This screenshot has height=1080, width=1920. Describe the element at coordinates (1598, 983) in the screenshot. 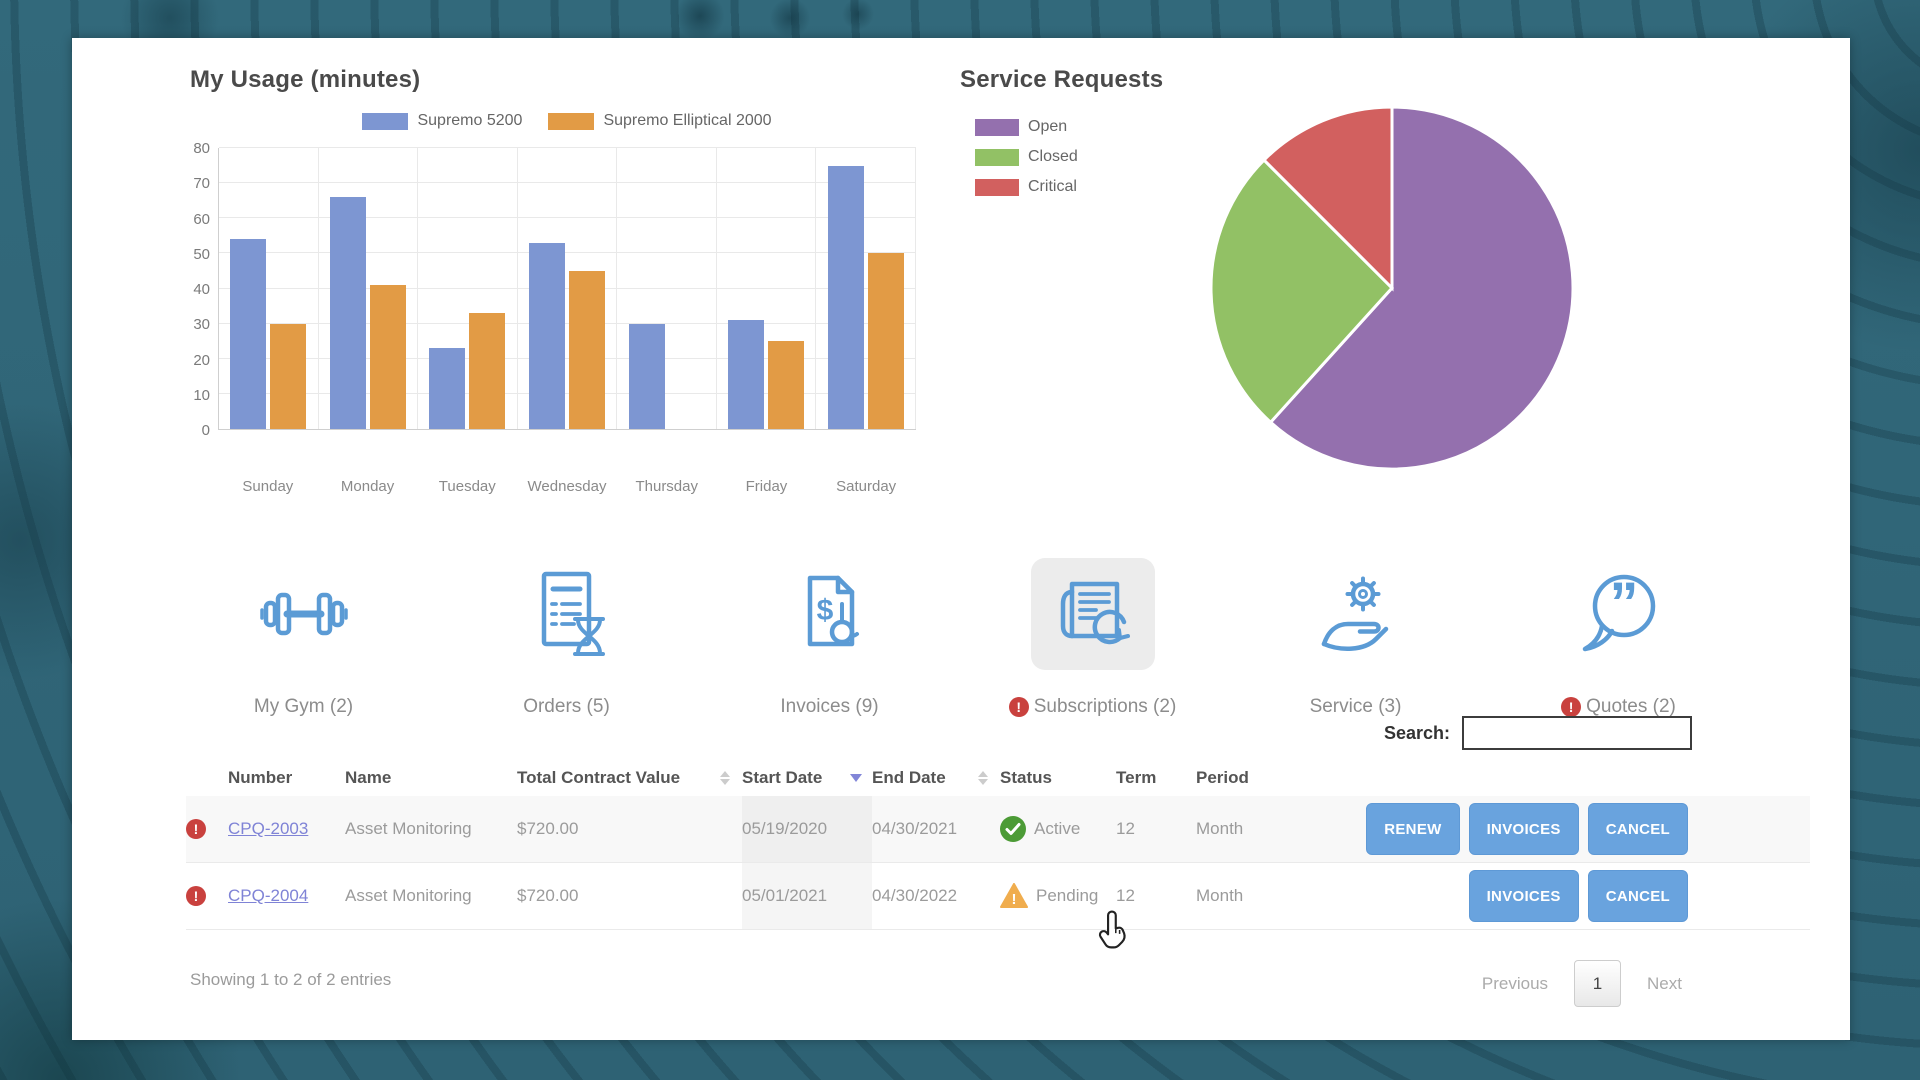

I see `page-1-button: 1` at that location.